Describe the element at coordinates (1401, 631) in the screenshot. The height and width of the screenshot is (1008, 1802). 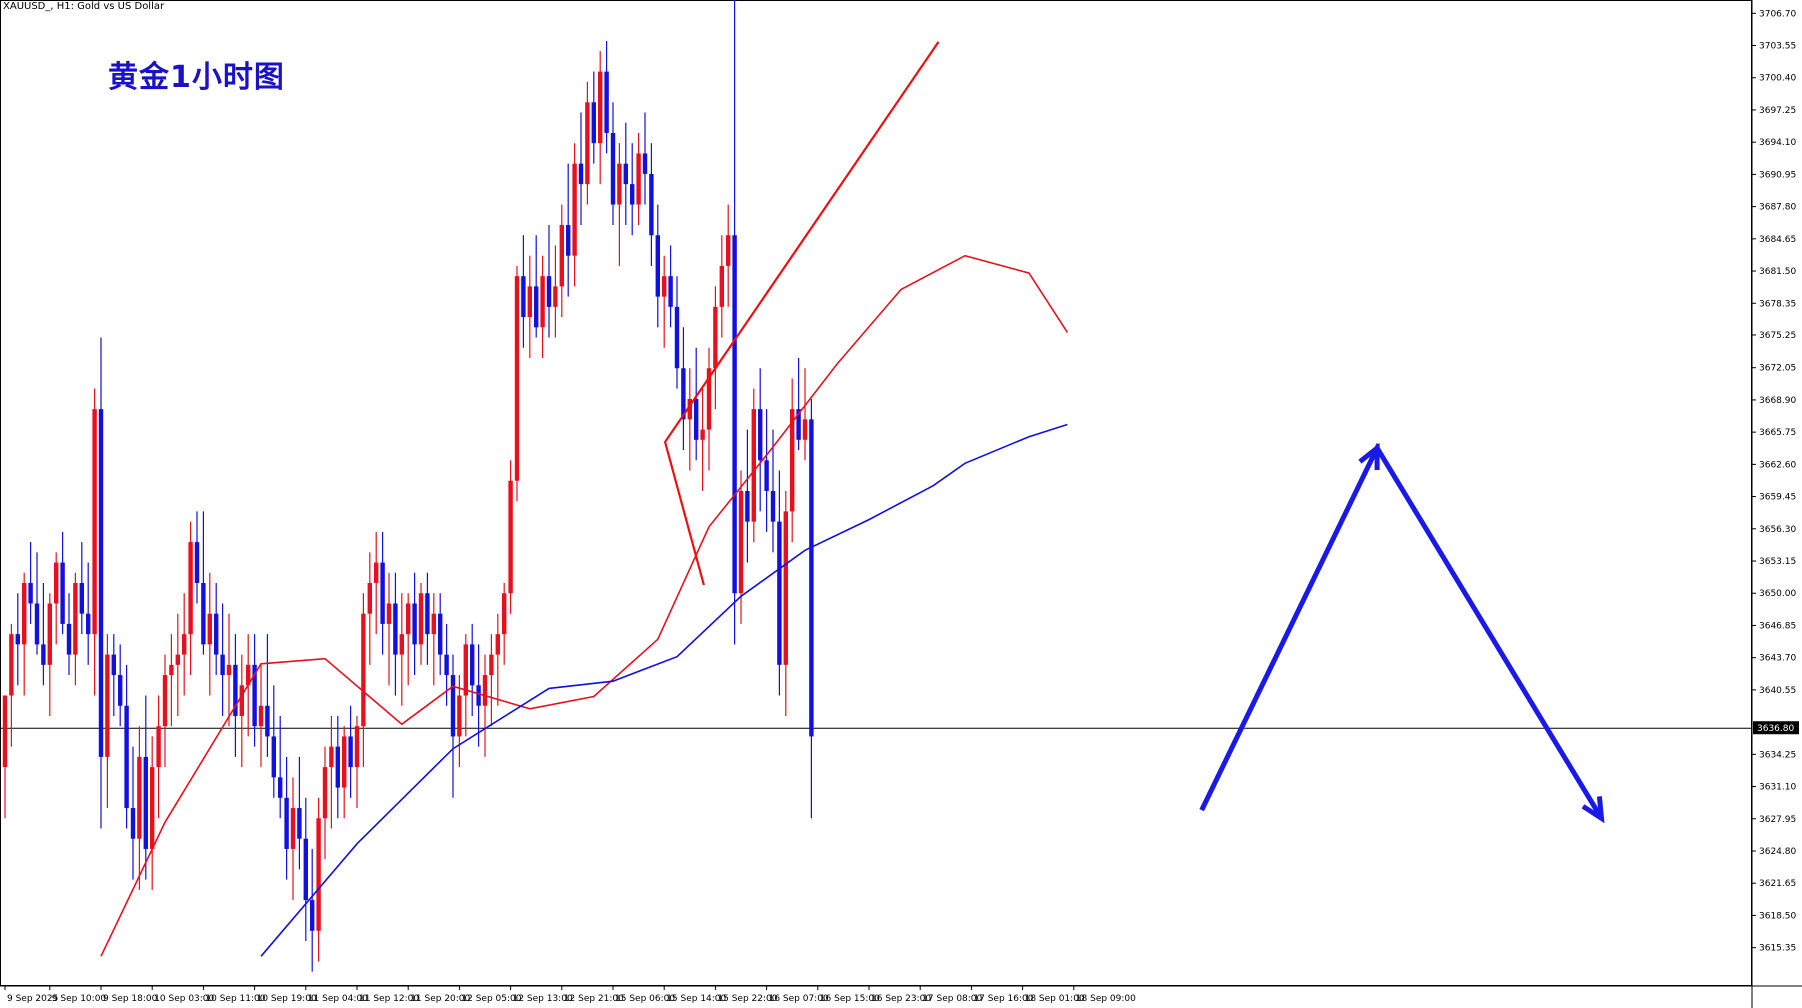
I see `forecast-arrow-path` at that location.